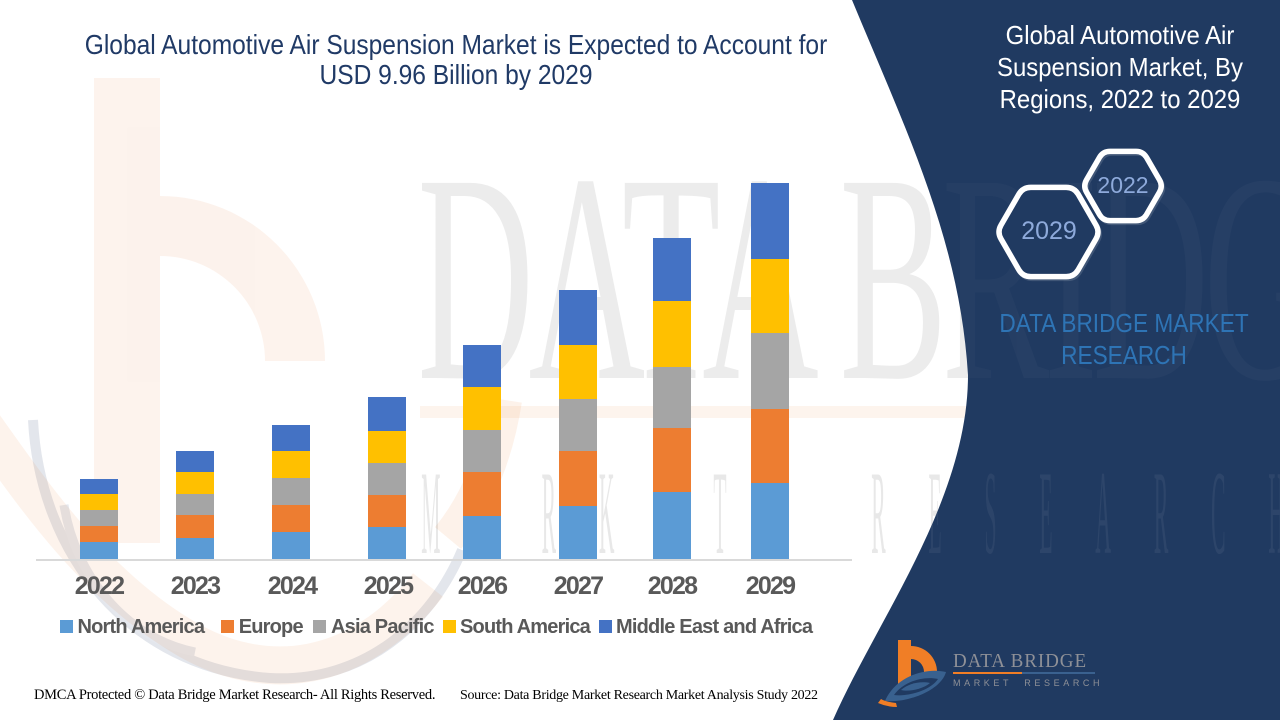 The width and height of the screenshot is (1280, 720). Describe the element at coordinates (850, 513) in the screenshot. I see `svg-text: MARKET RESEARCH` at that location.